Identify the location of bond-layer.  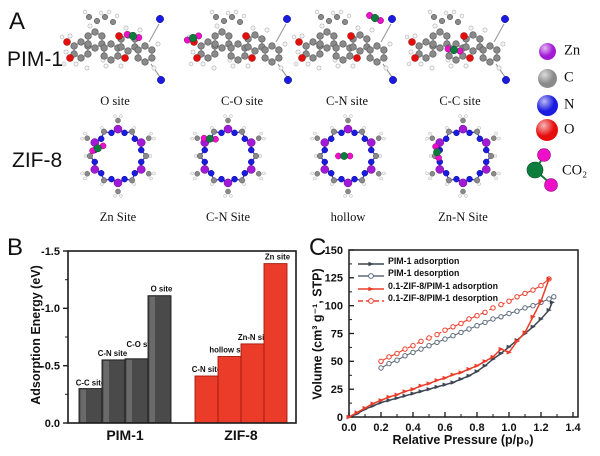
(118, 156).